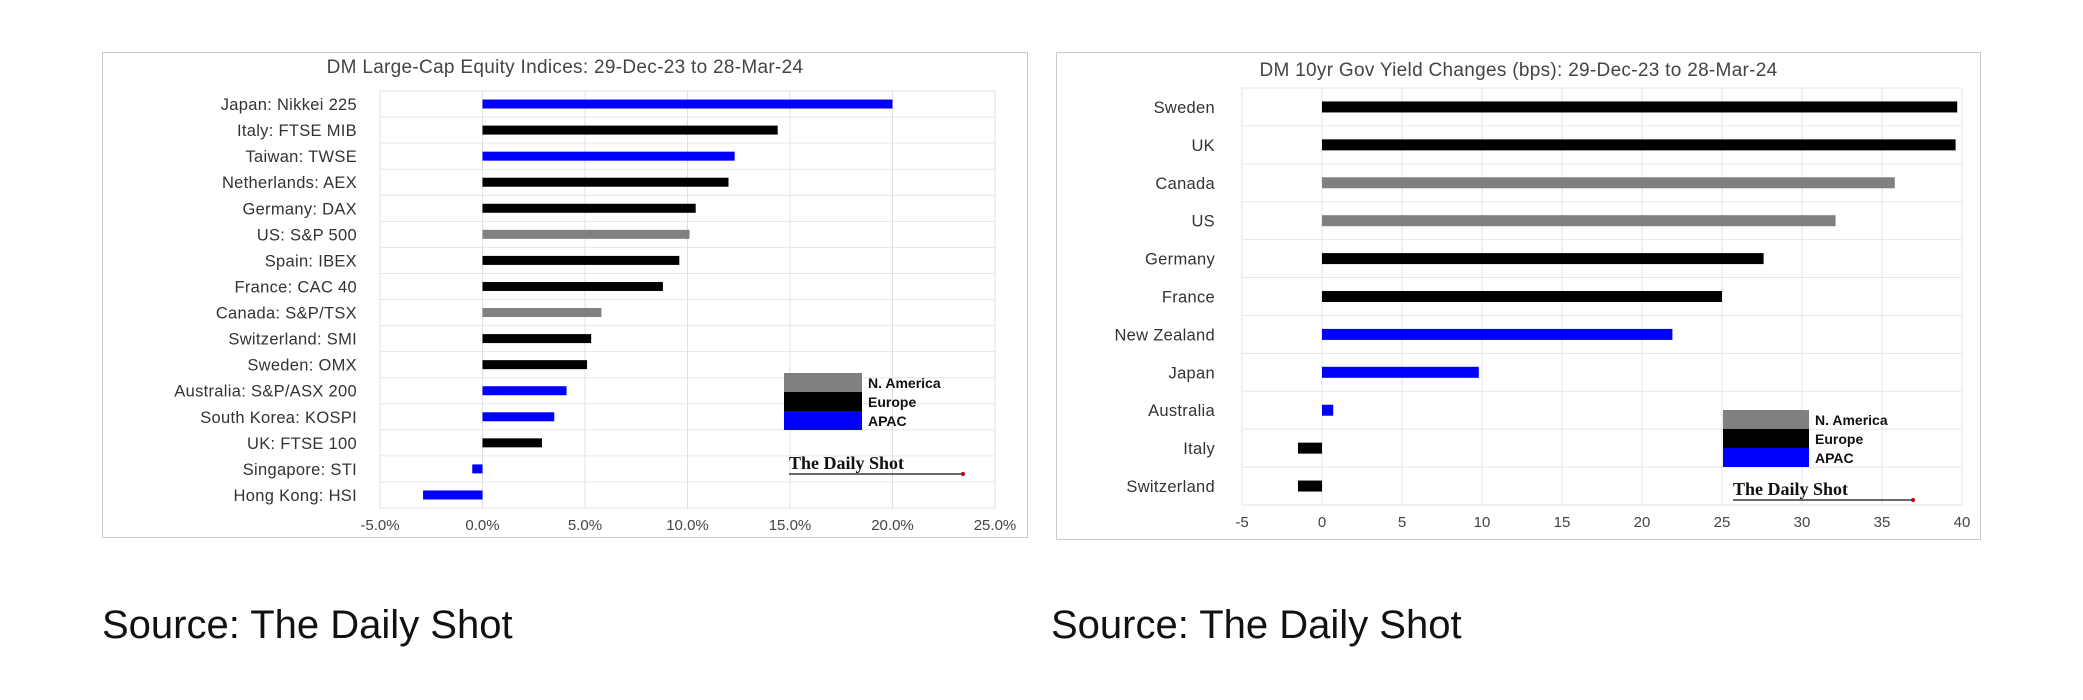  What do you see at coordinates (302, 366) in the screenshot?
I see `category-label: Sweden: OMX` at bounding box center [302, 366].